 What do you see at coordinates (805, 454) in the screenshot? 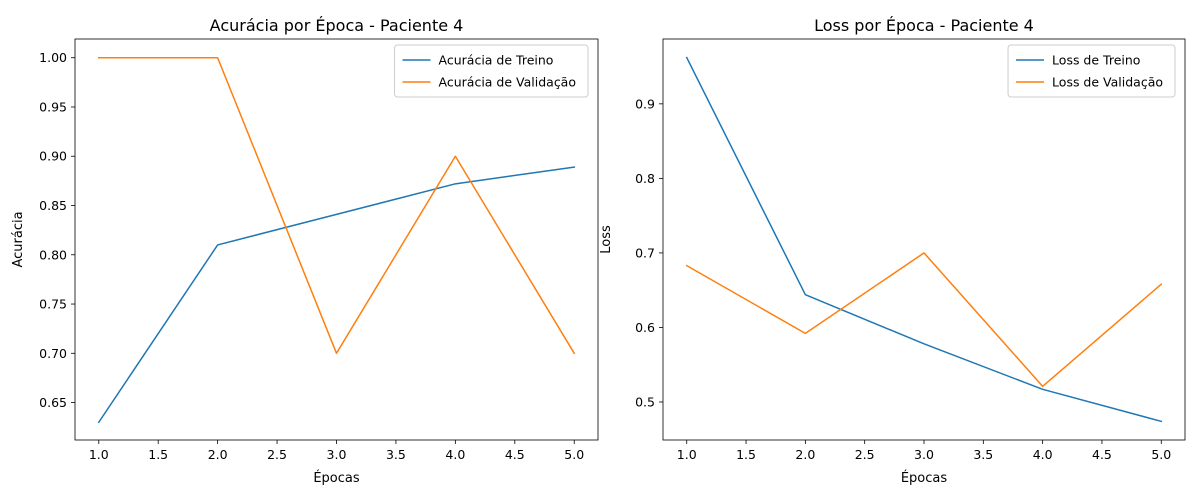
I see `loss-x-tick-label: 2.0` at bounding box center [805, 454].